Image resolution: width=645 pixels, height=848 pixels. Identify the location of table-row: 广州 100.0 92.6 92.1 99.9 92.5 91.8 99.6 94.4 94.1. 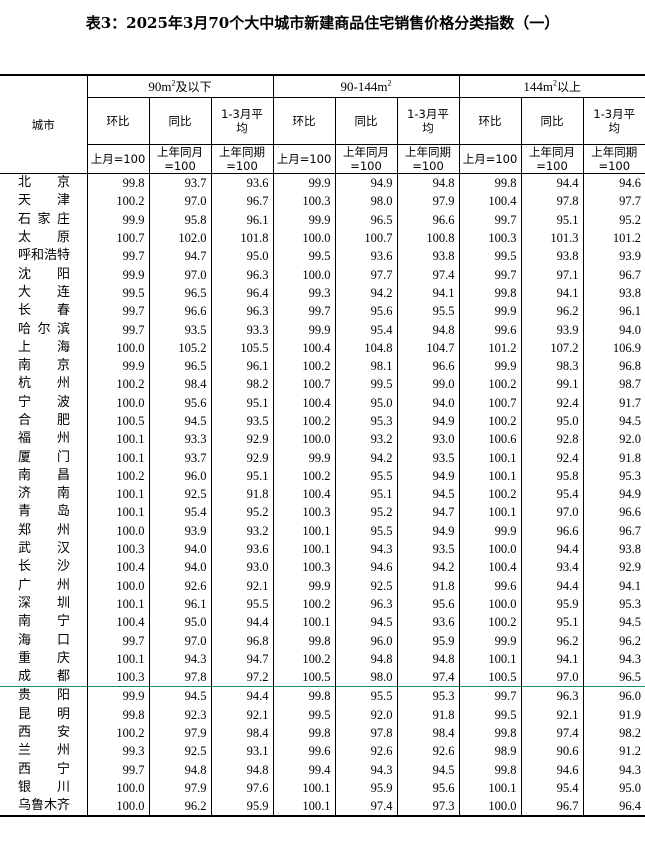
(322, 585).